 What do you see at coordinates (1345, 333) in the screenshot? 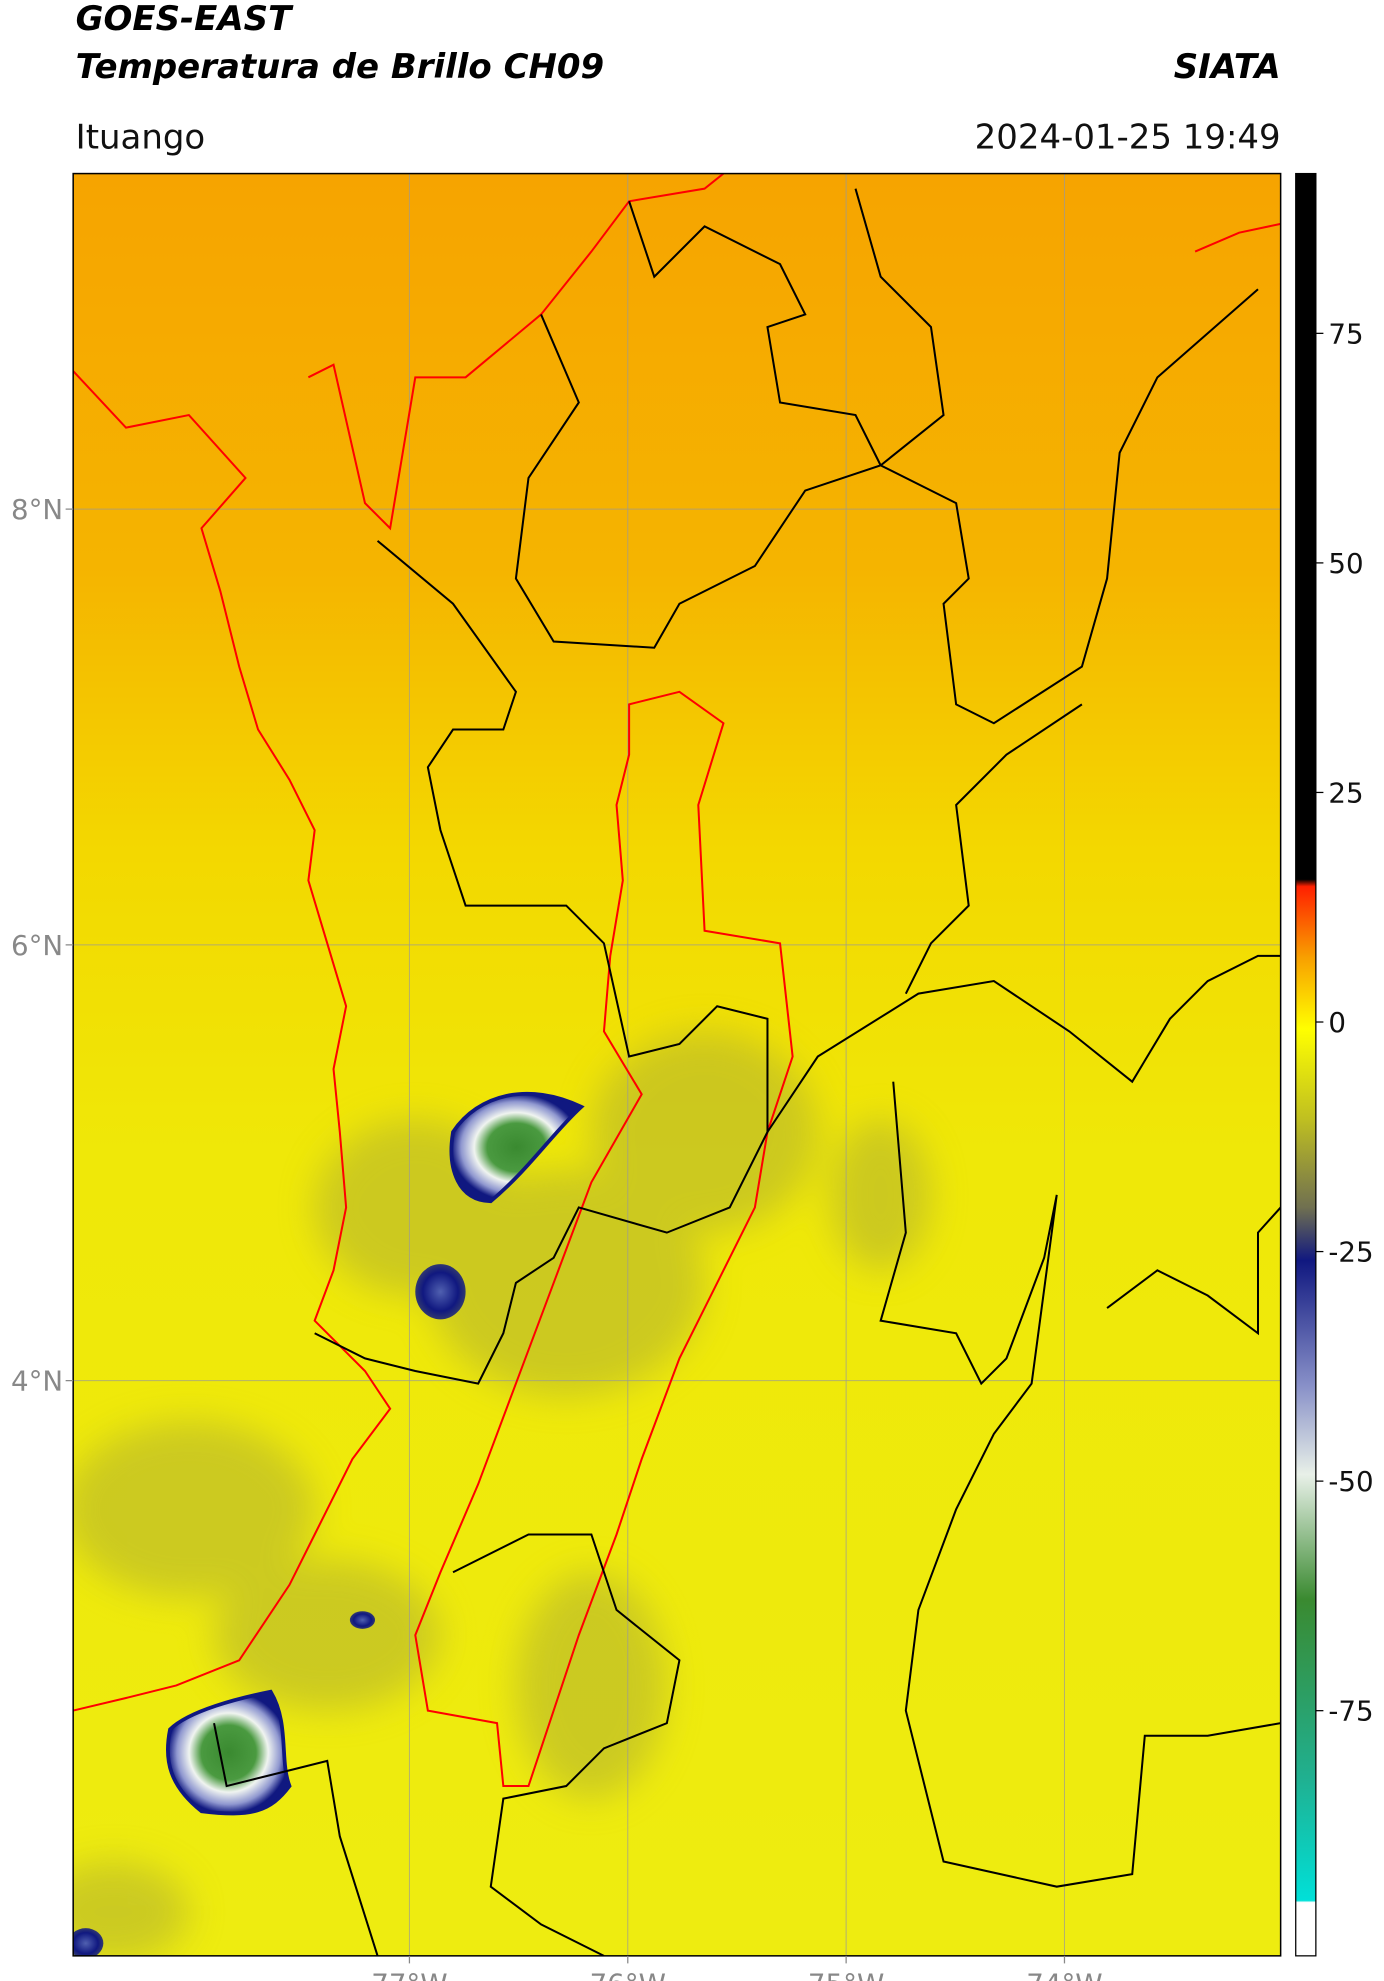
I see `colorbar-tick-label: 75` at bounding box center [1345, 333].